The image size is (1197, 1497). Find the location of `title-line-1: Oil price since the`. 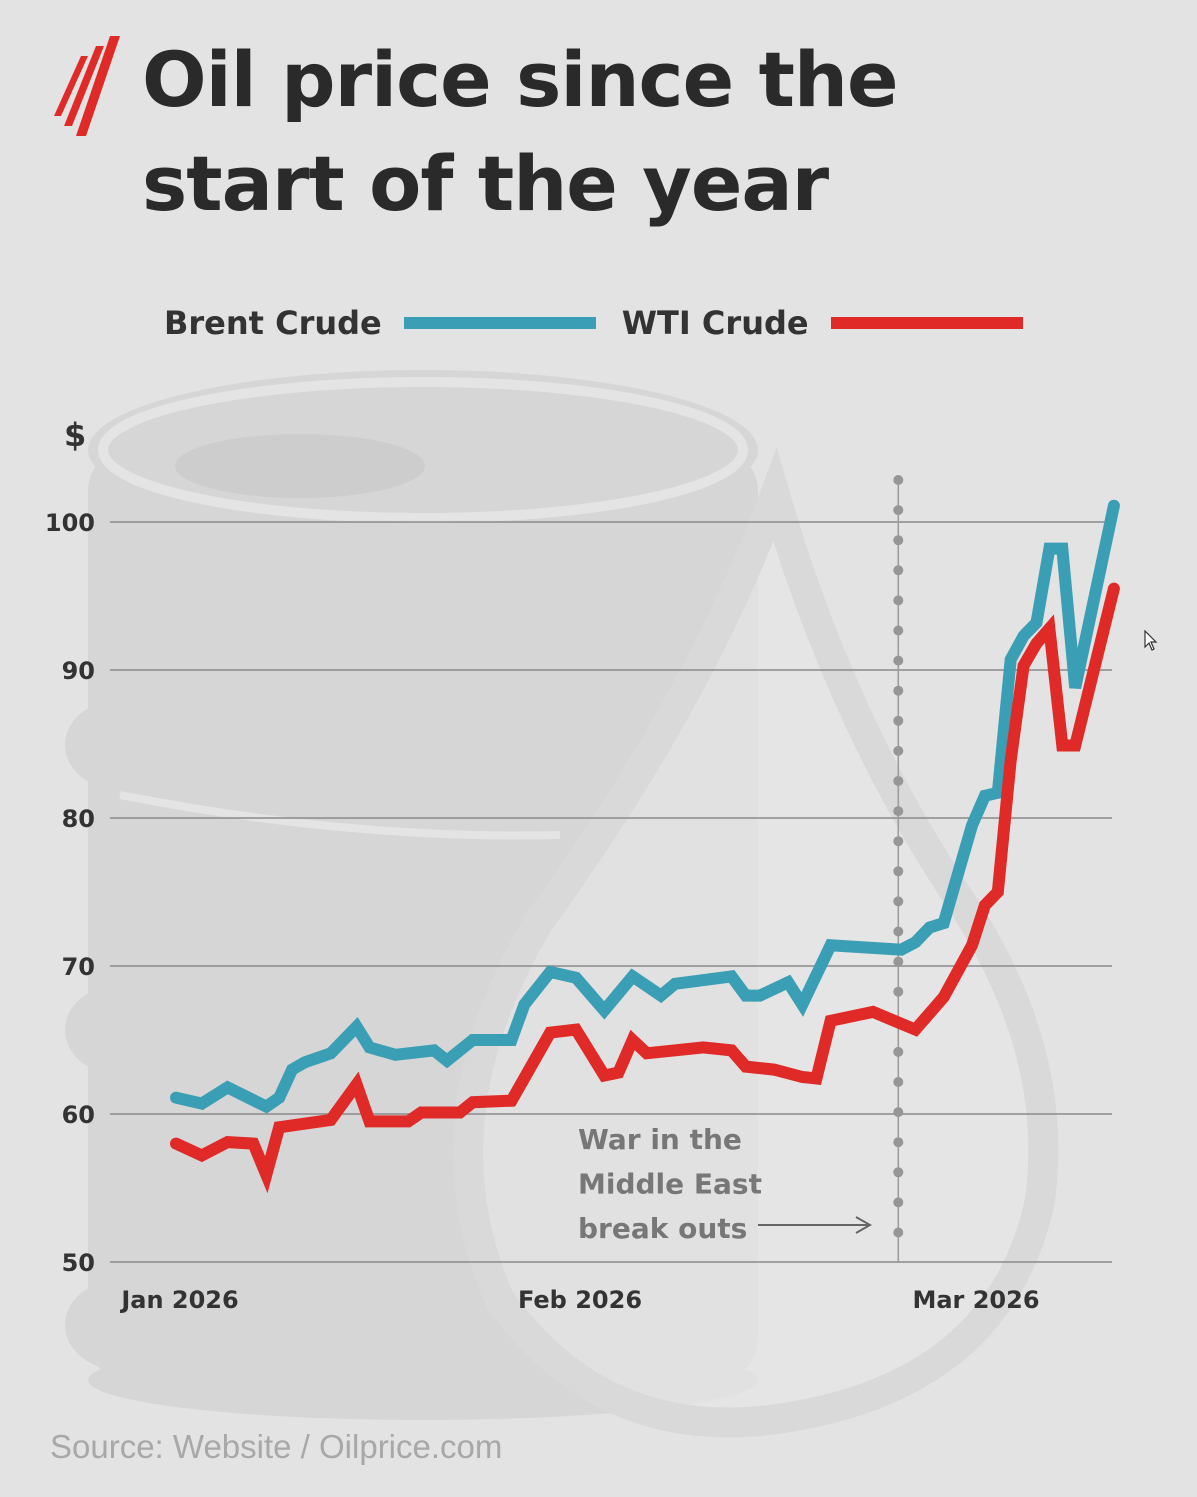

title-line-1: Oil price since the is located at coordinates (520, 79).